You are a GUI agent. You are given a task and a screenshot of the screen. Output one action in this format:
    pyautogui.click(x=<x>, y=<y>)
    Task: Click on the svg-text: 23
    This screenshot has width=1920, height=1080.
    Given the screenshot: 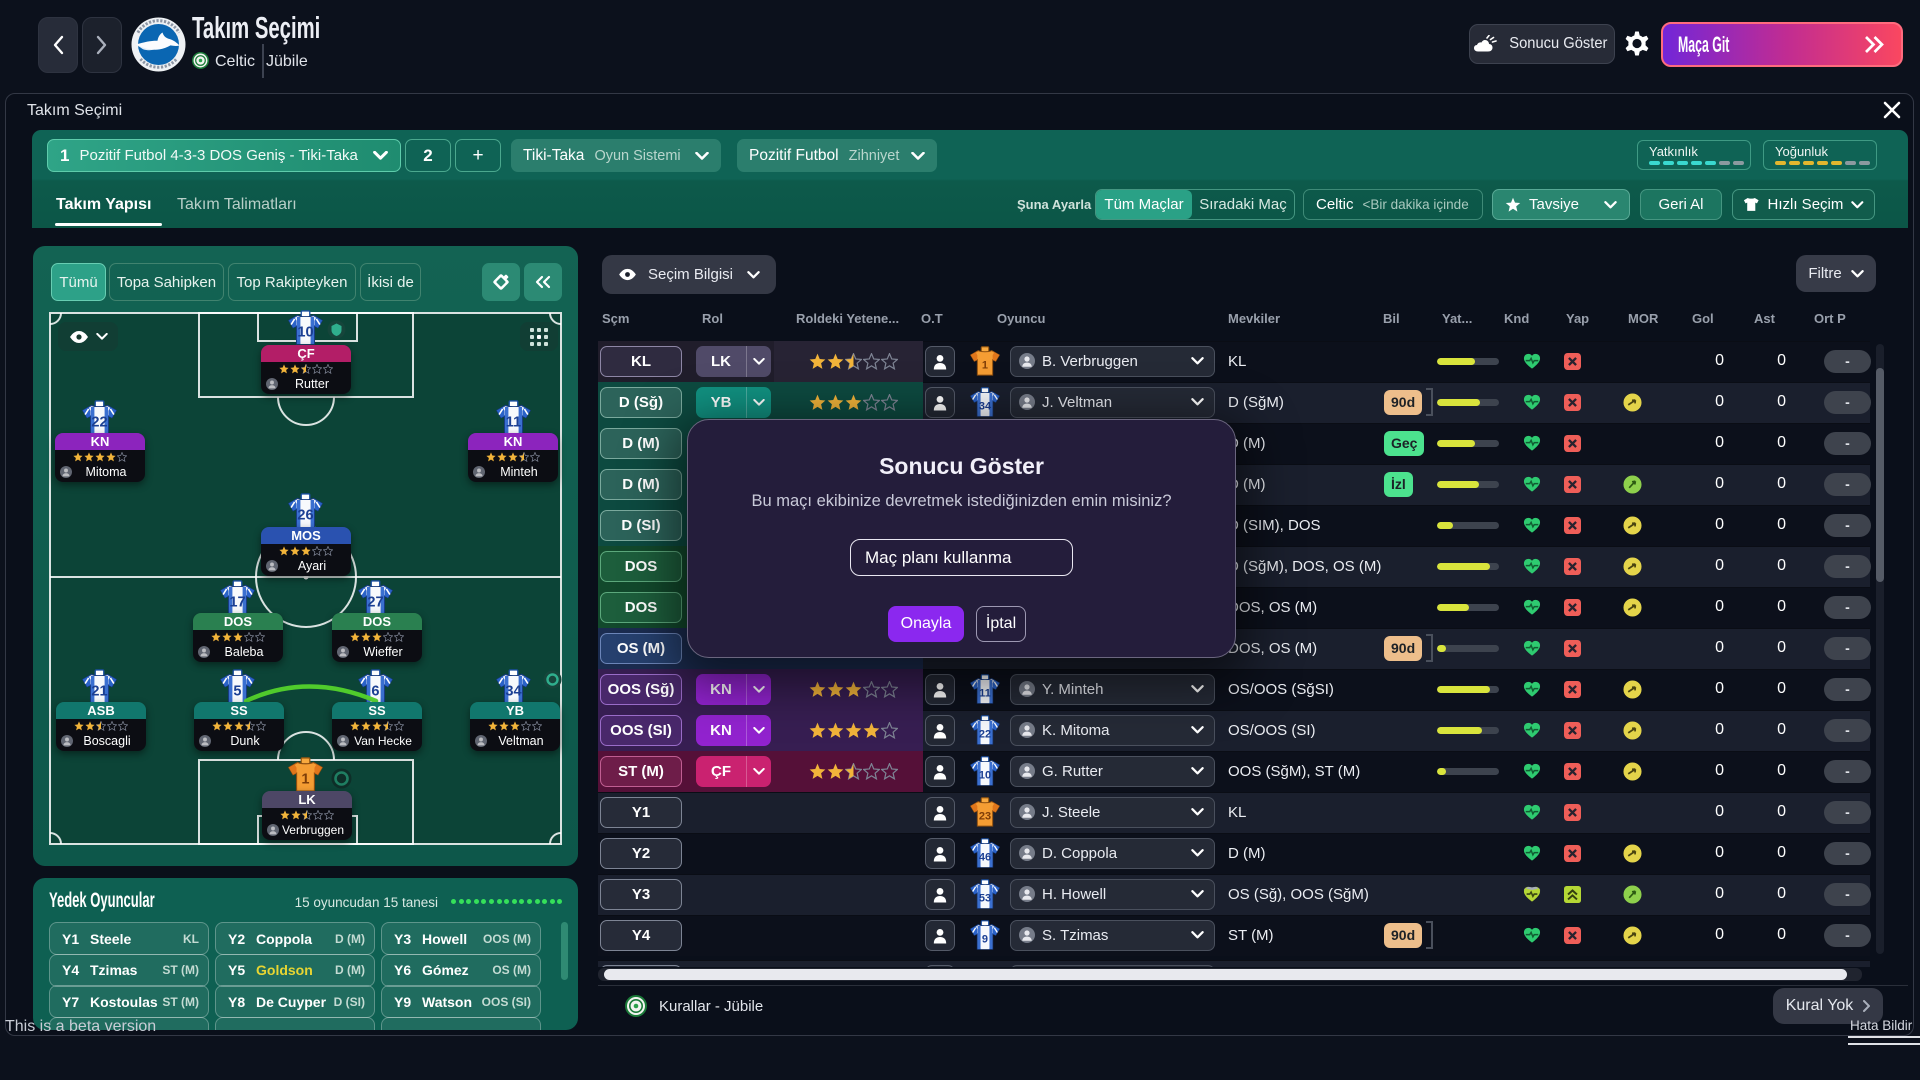 What is the action you would take?
    pyautogui.click(x=985, y=816)
    